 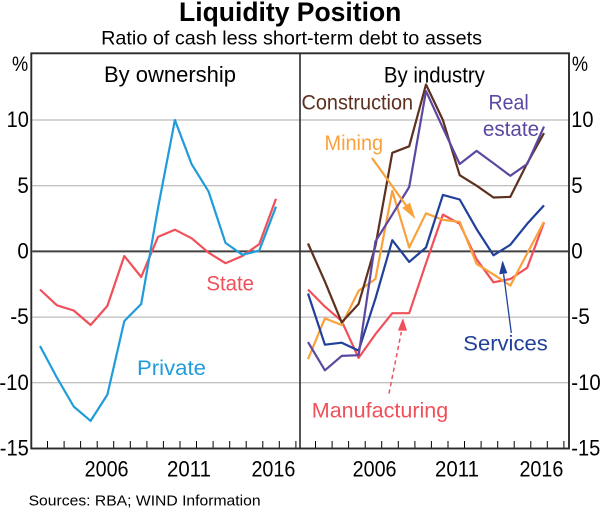 What do you see at coordinates (145, 500) in the screenshot?
I see `svg-text: Sources: RBA; WIND Information` at bounding box center [145, 500].